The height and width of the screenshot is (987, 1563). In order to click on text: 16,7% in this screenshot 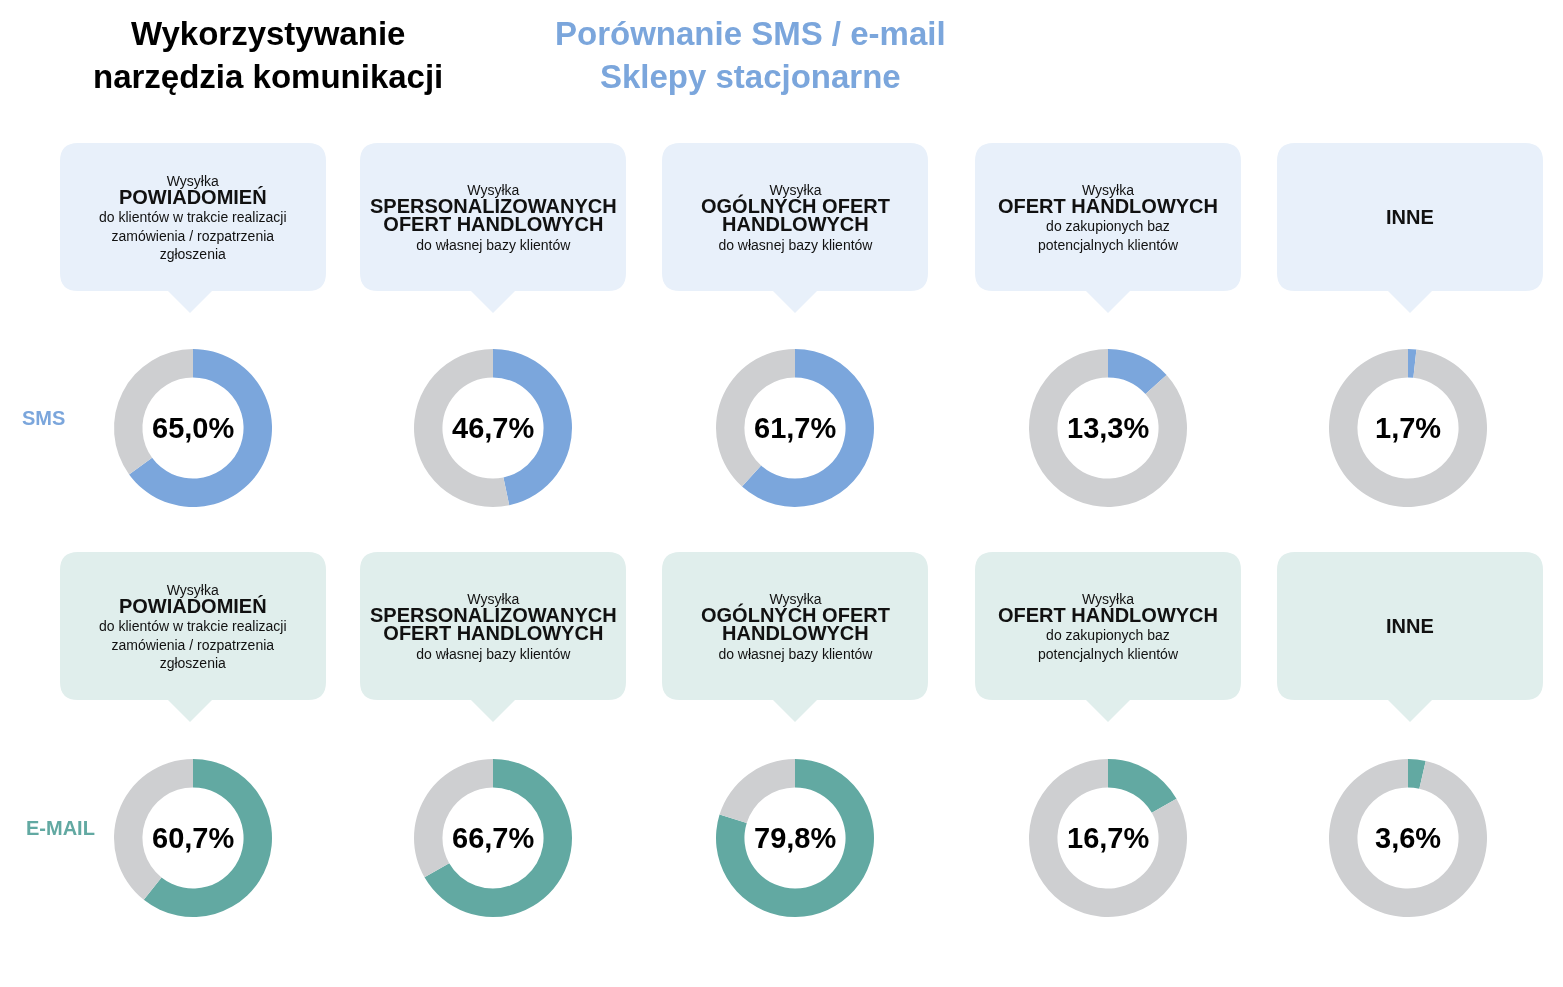, I will do `click(1108, 838)`.